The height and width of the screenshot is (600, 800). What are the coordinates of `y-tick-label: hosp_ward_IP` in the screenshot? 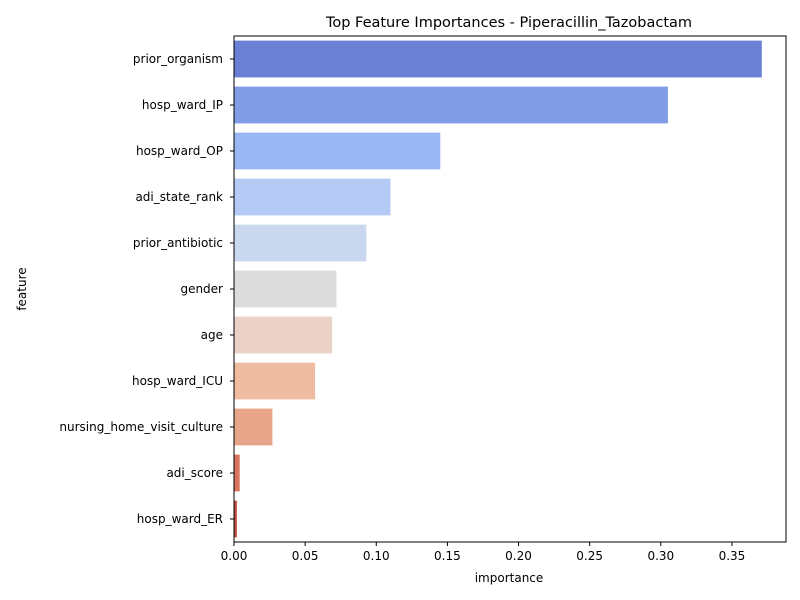 It's located at (182, 105).